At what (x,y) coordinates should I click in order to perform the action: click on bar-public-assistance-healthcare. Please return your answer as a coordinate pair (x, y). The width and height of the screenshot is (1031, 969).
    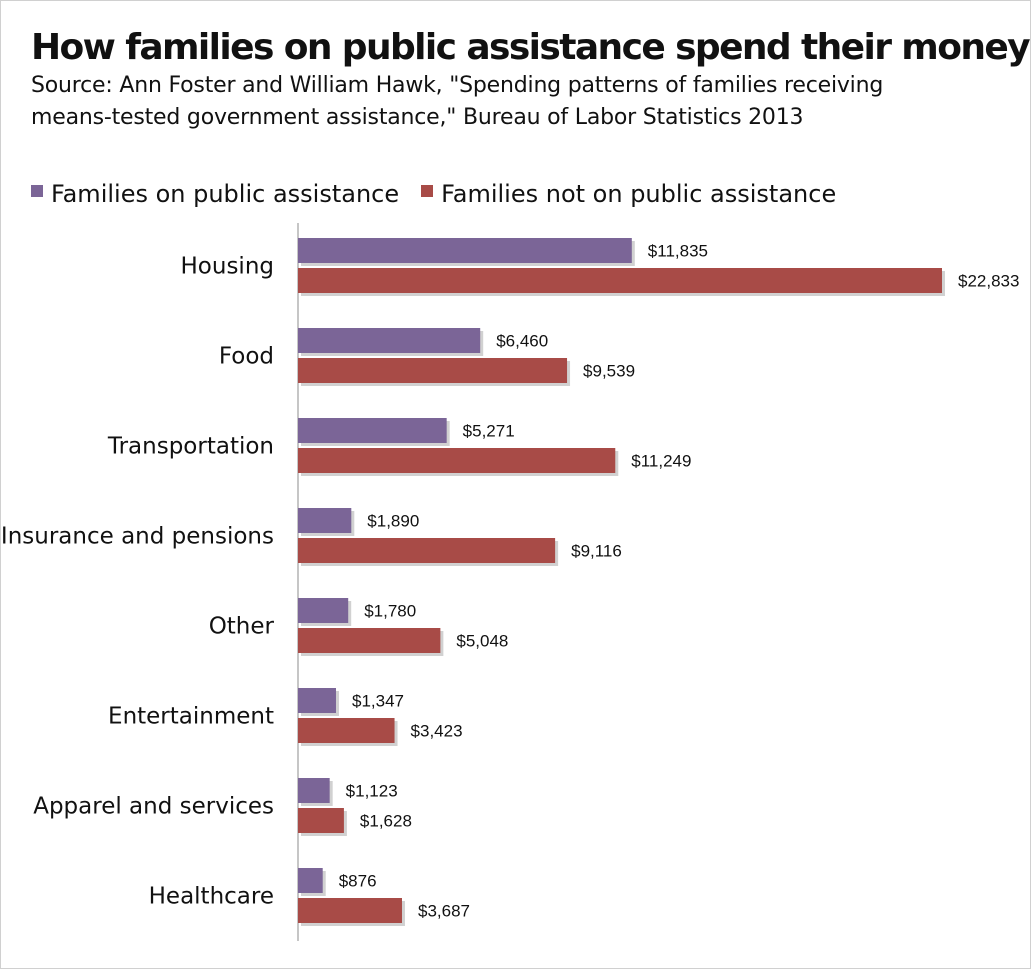
    Looking at the image, I should click on (310, 880).